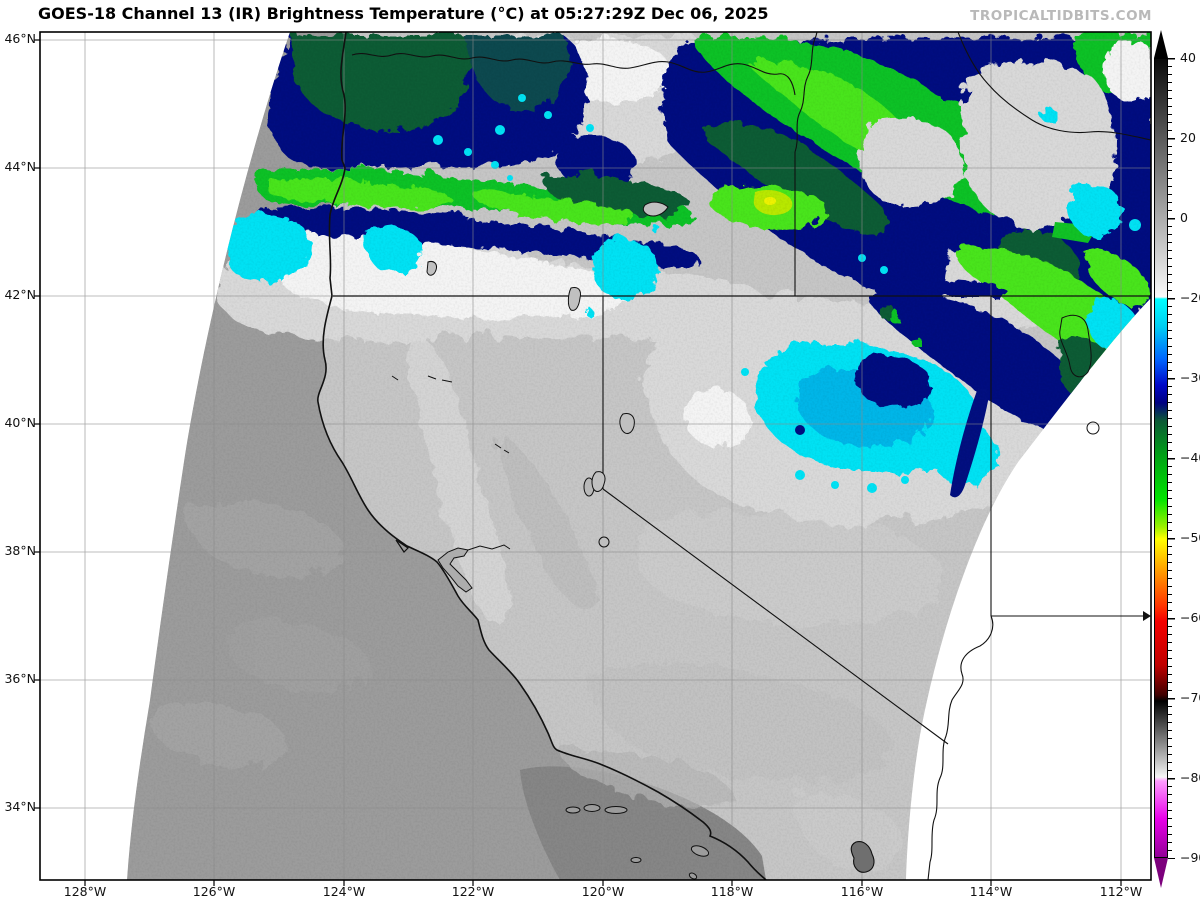 This screenshot has height=906, width=1200. I want to click on lat-label-44n: 44°N, so click(20, 166).